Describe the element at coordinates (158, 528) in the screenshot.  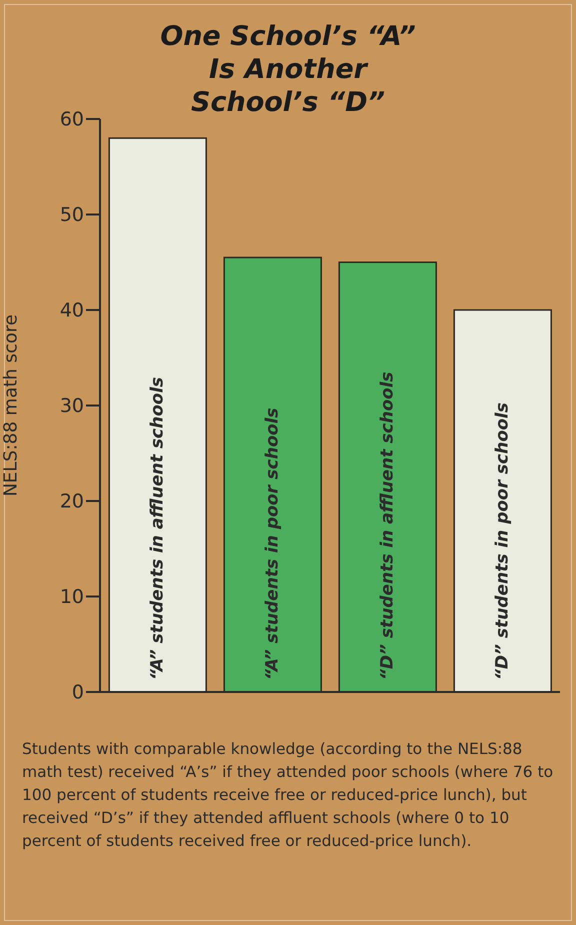
I see `x-tick-label: “A” students in affluent schools` at that location.